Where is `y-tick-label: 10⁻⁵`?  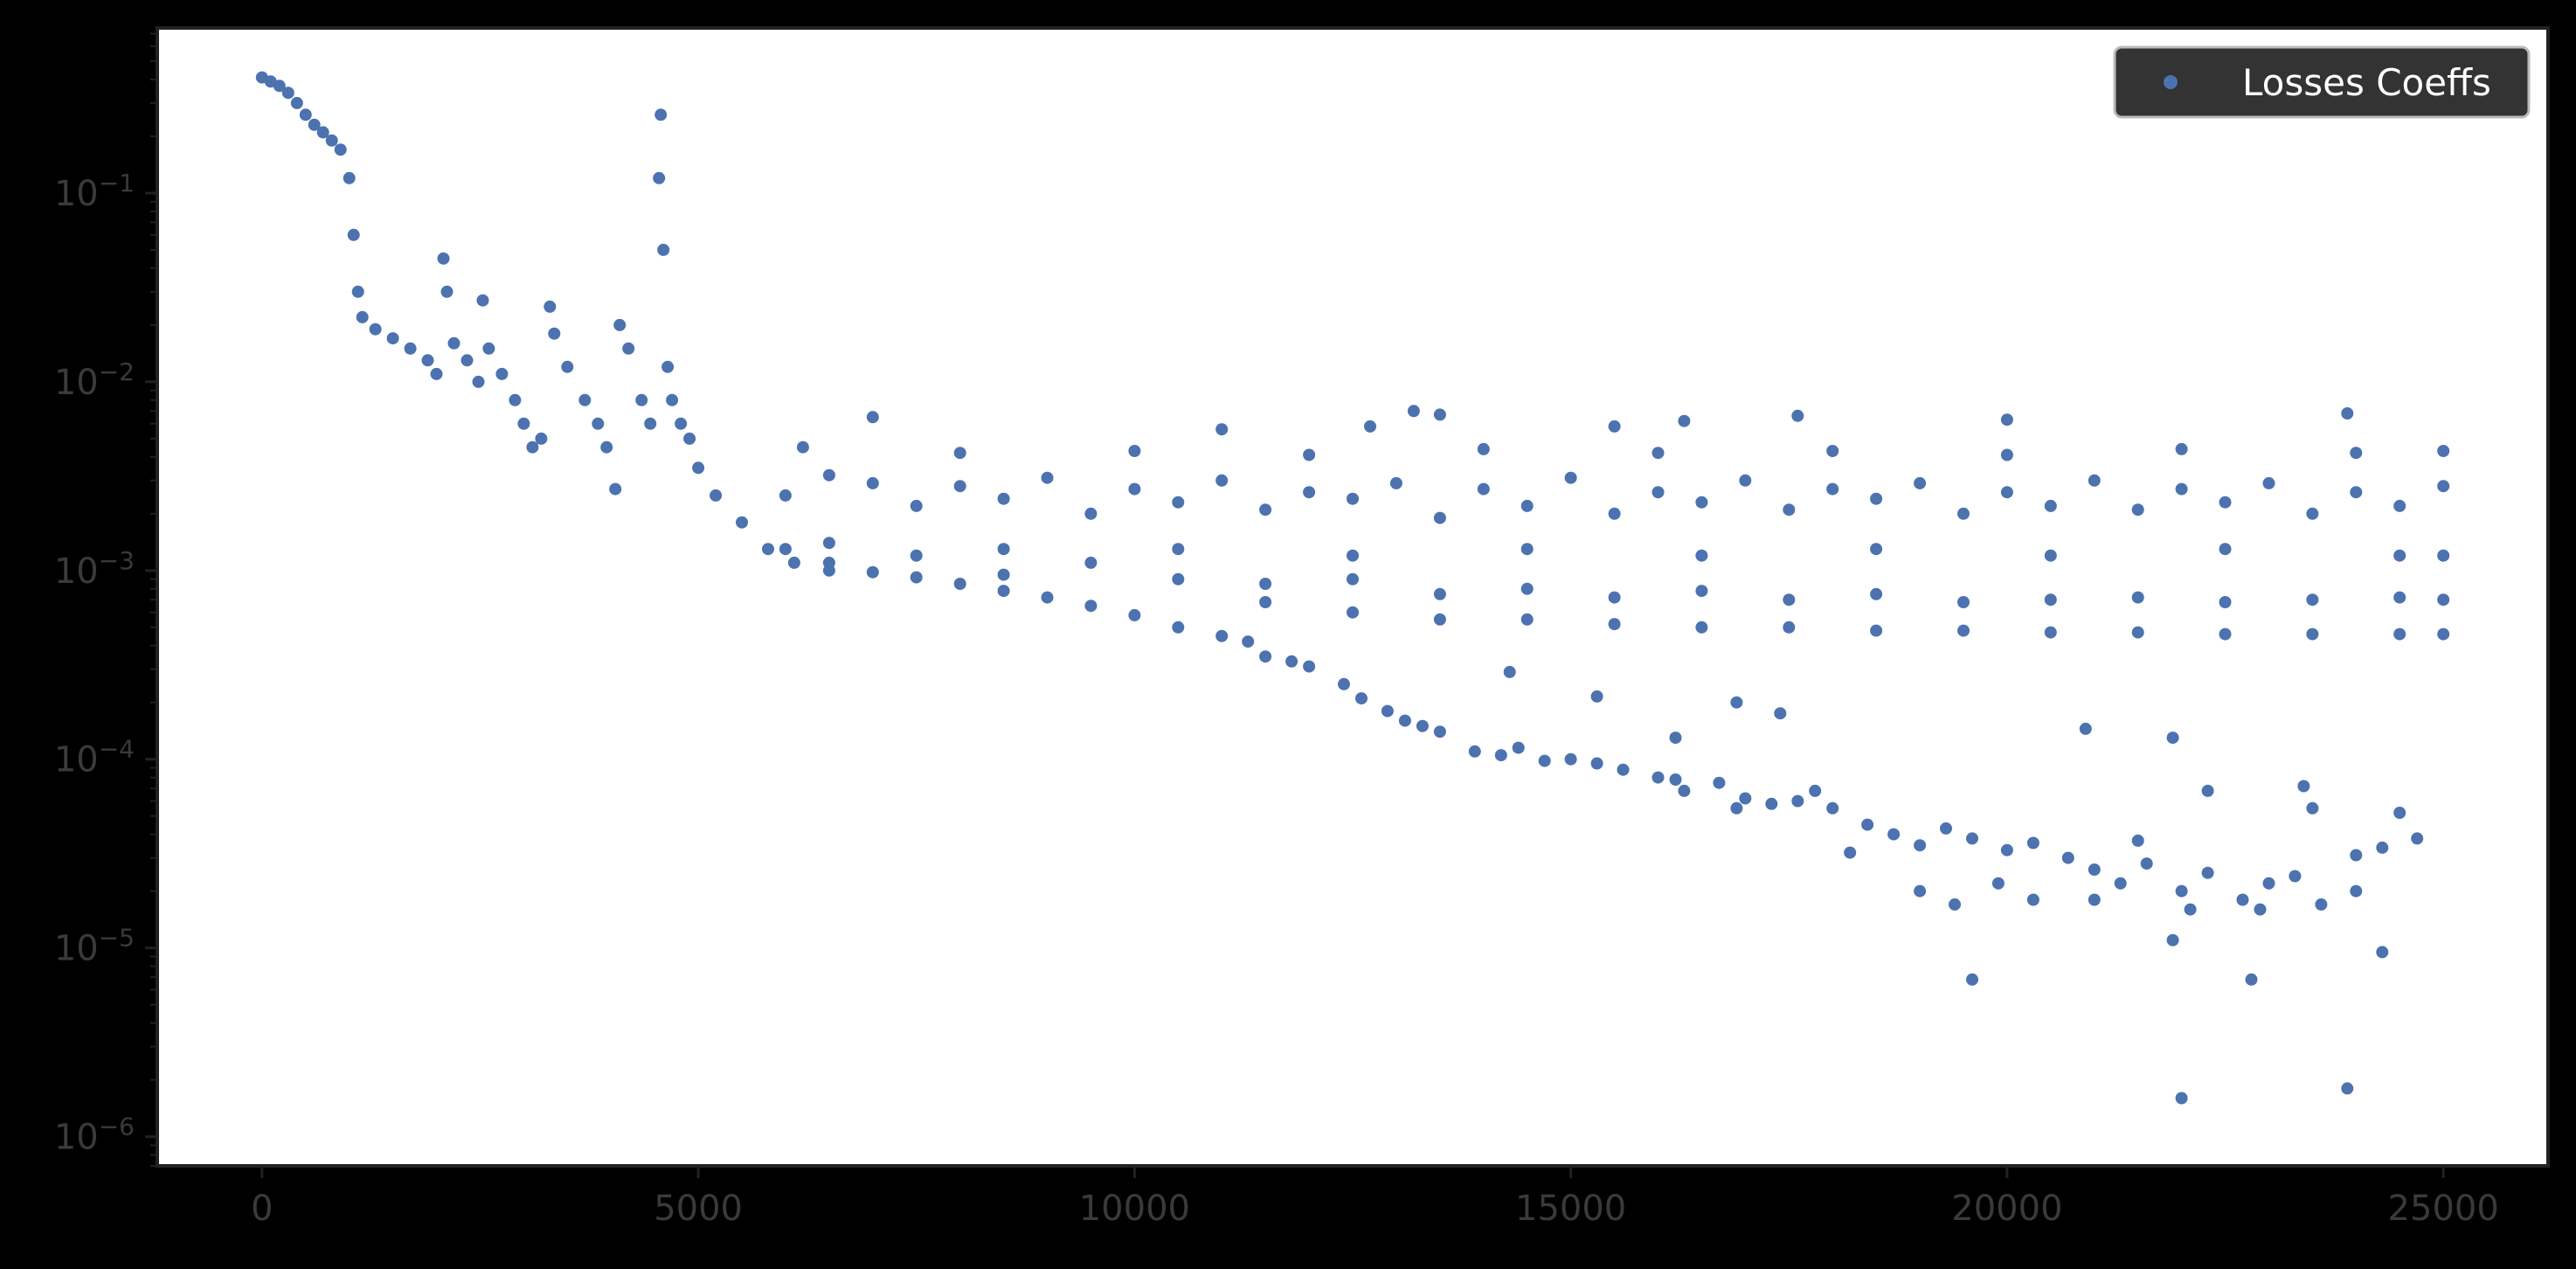 y-tick-label: 10⁻⁵ is located at coordinates (94, 947).